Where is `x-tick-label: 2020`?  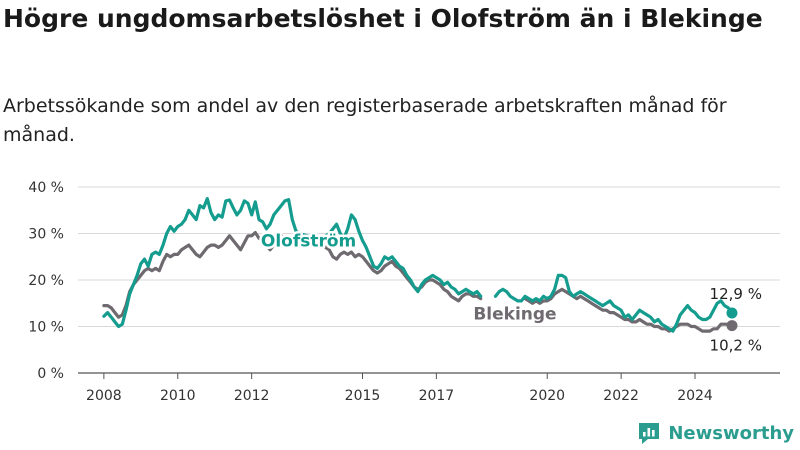 x-tick-label: 2020 is located at coordinates (547, 396).